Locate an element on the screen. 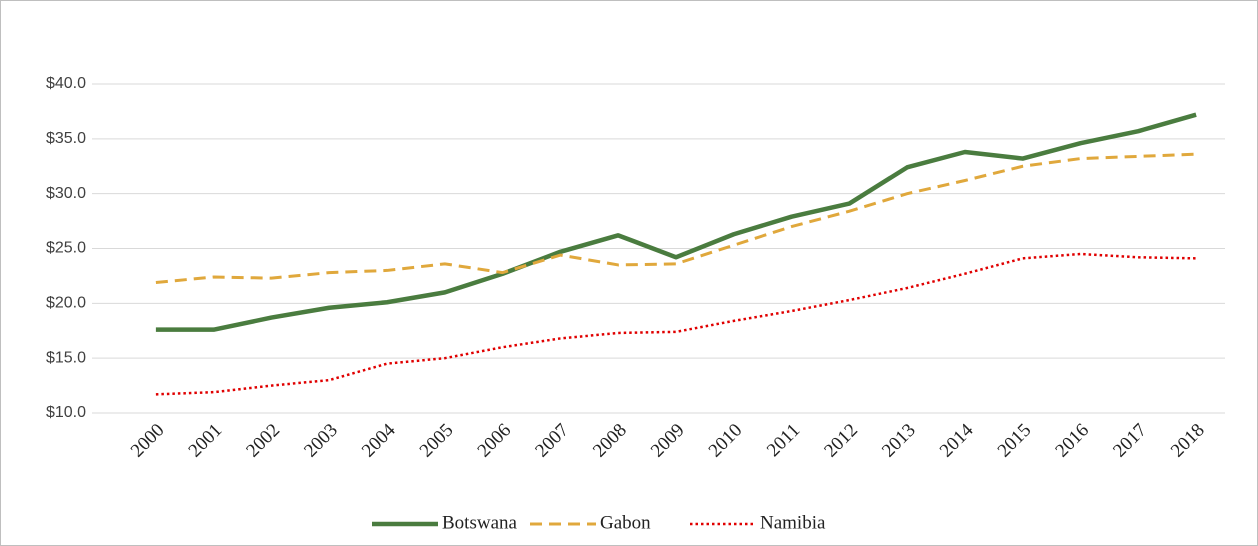 The width and height of the screenshot is (1258, 546). legend-label: Namibia is located at coordinates (793, 522).